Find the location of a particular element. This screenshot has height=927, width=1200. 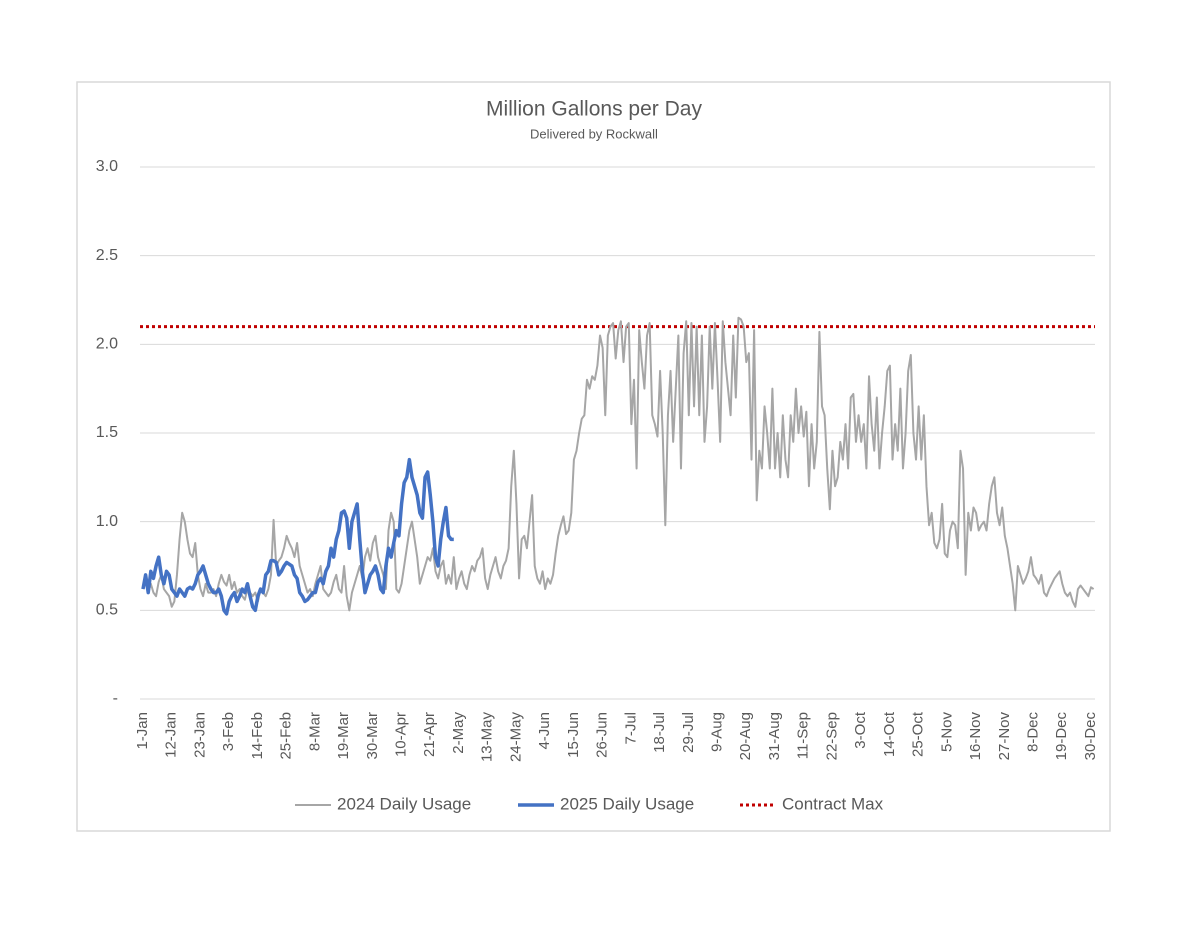

chart-subtitle: Delivered by Rockwall is located at coordinates (594, 133).